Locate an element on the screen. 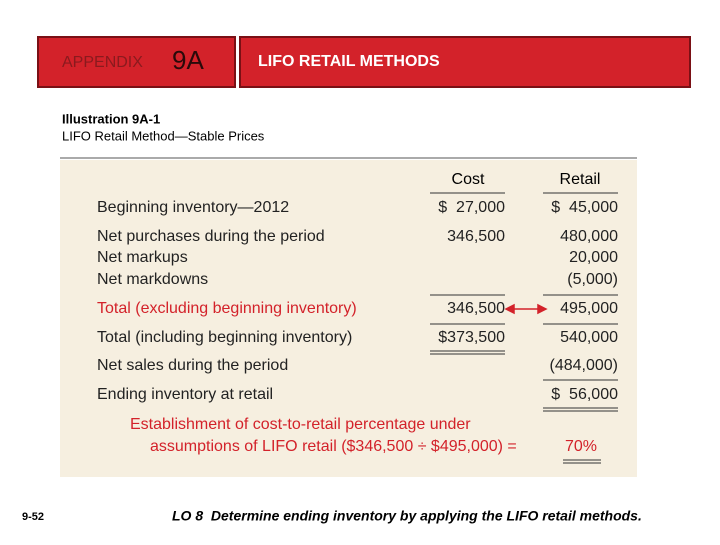  page-number: 9-52 is located at coordinates (33, 517).